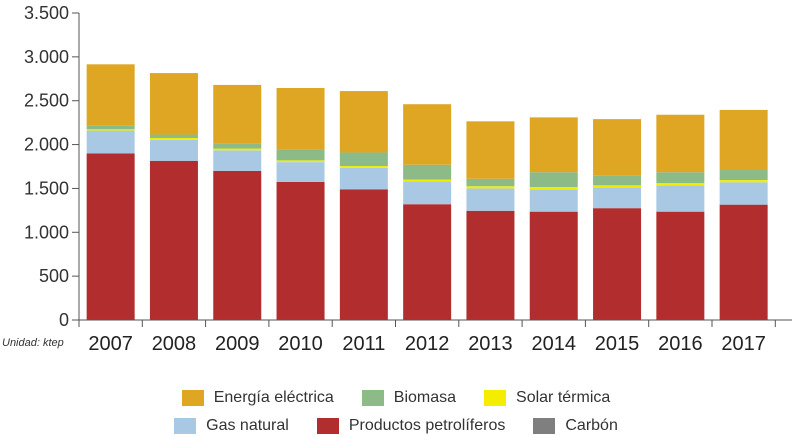 The image size is (792, 436). I want to click on bar-energia-electrica-2011, so click(363, 122).